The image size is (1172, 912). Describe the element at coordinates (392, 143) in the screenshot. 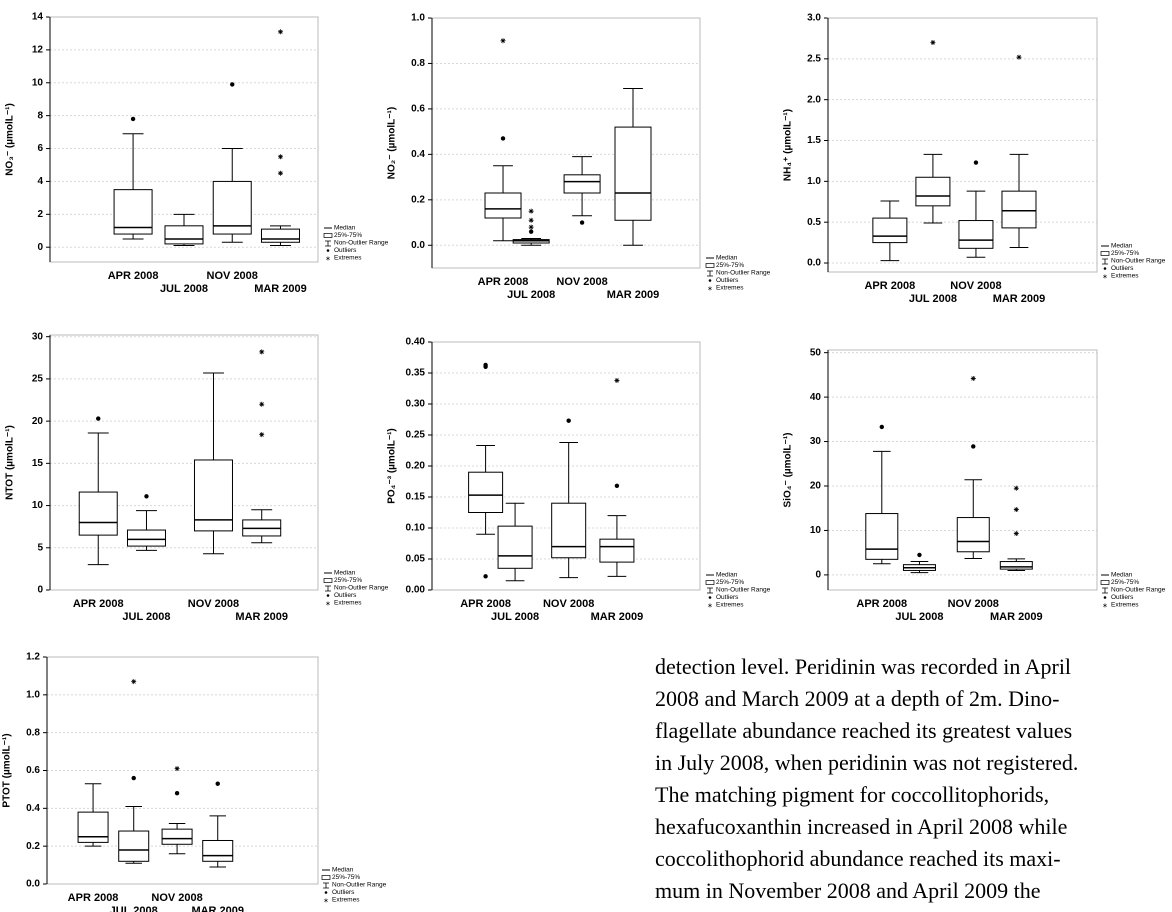

I see `y-axis-label: NO₂⁻ (µmolL⁻¹)` at that location.